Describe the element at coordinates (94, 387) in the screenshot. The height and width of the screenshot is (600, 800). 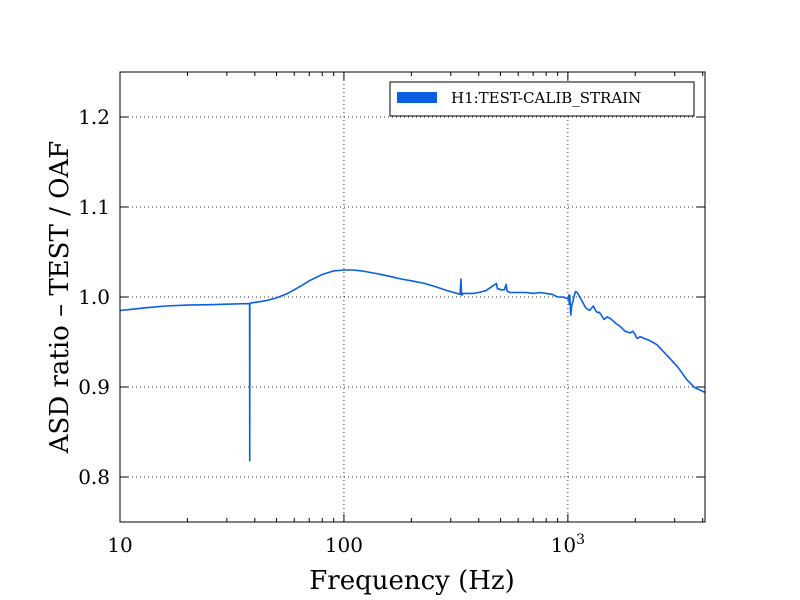
I see `y-tick-label: 0.9` at that location.